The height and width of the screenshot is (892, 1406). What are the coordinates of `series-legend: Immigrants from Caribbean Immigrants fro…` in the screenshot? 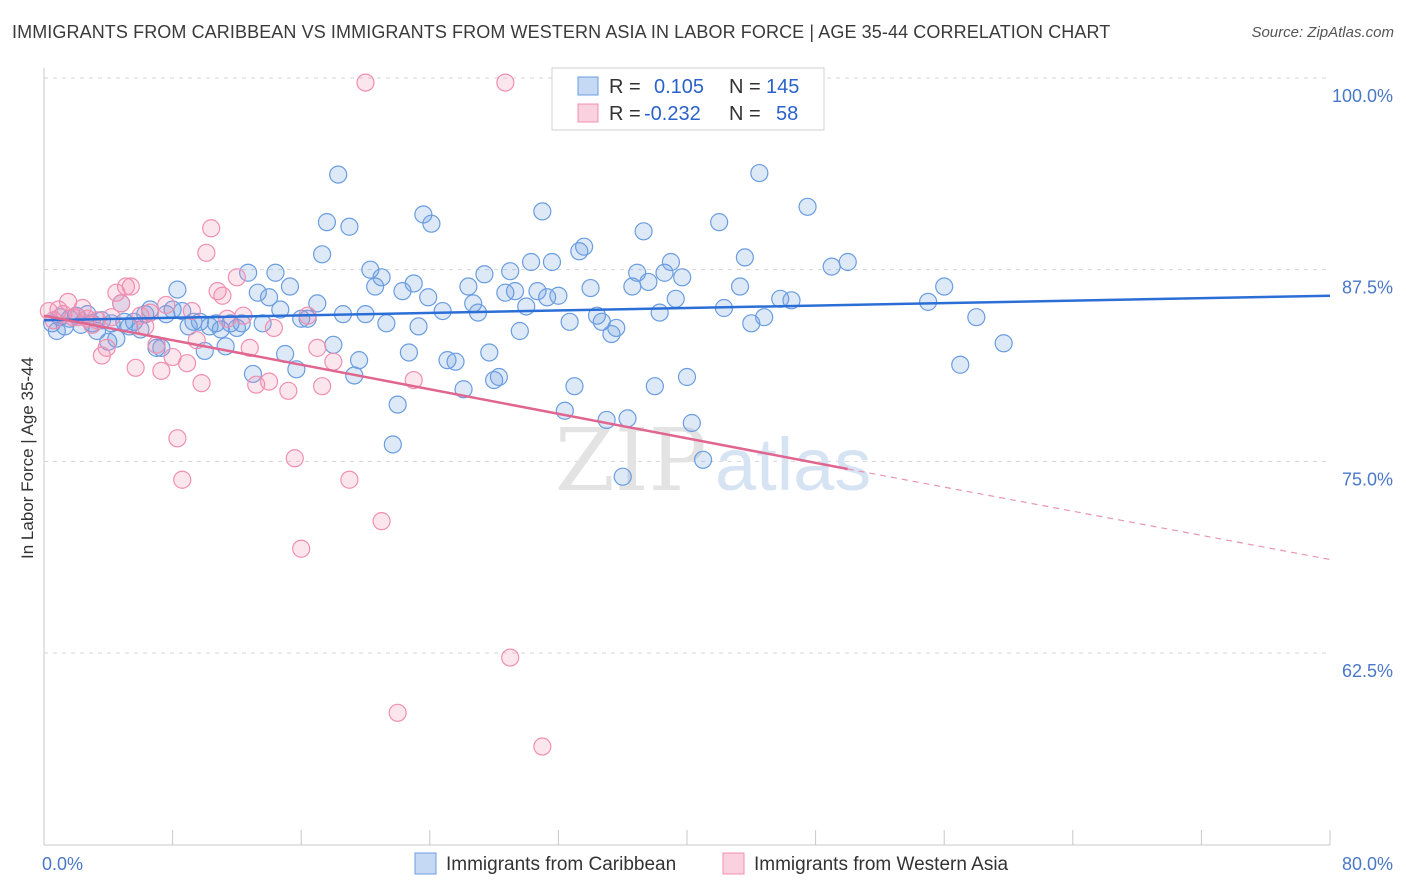 It's located at (711, 863).